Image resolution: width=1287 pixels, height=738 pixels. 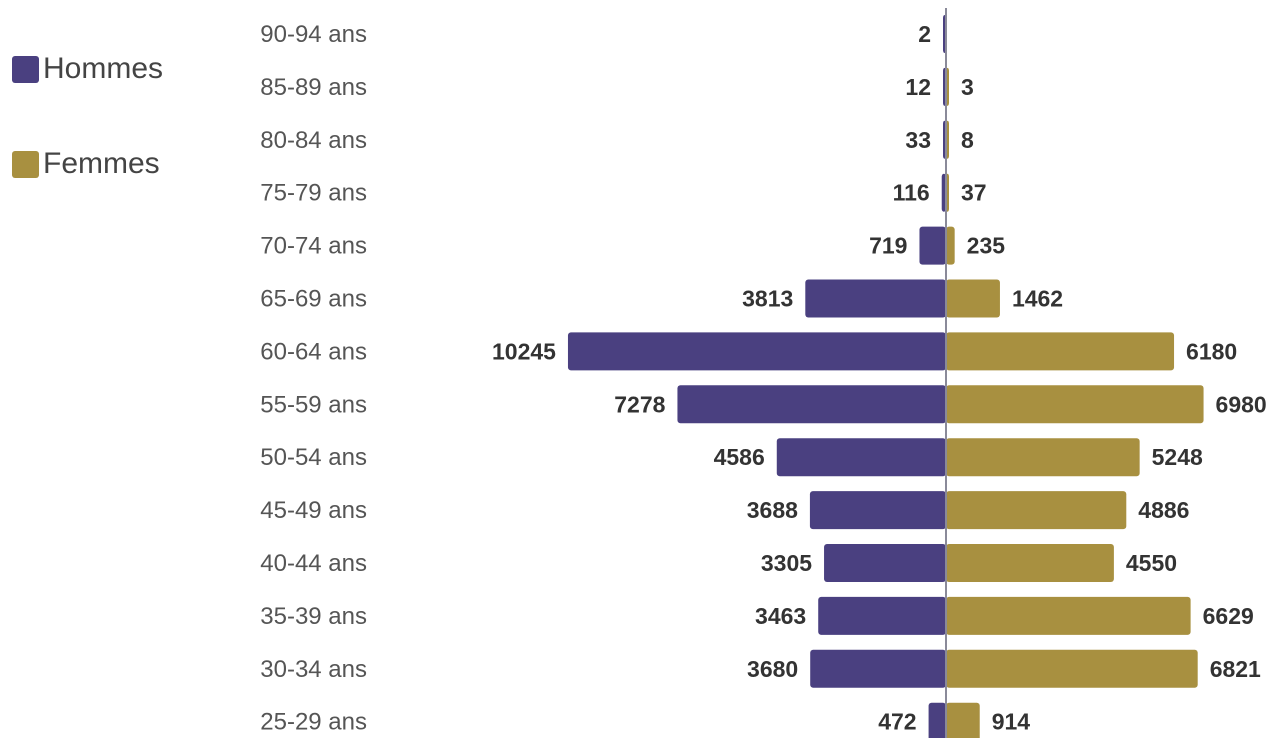 I want to click on value-label-femmes: 8, so click(x=967, y=140).